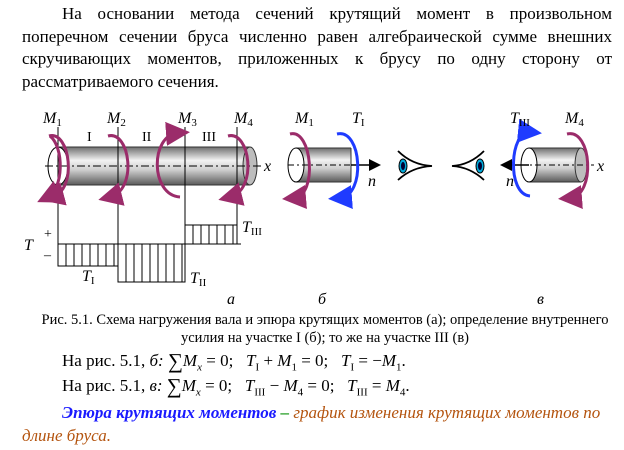 This screenshot has width=624, height=450. What do you see at coordinates (48, 234) in the screenshot?
I see `plus-sign: +` at bounding box center [48, 234].